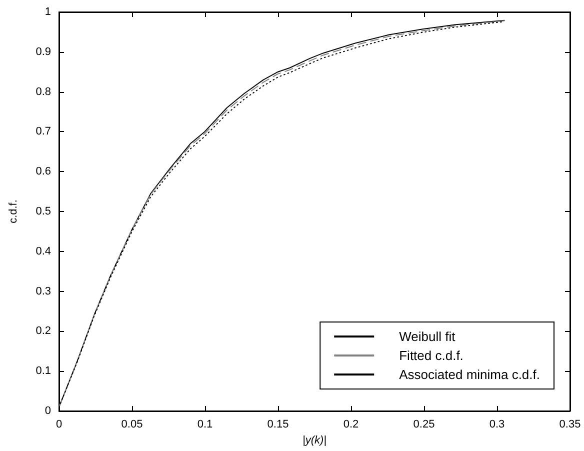 The width and height of the screenshot is (584, 451). What do you see at coordinates (43, 291) in the screenshot?
I see `y-tick-label: 0.3` at bounding box center [43, 291].